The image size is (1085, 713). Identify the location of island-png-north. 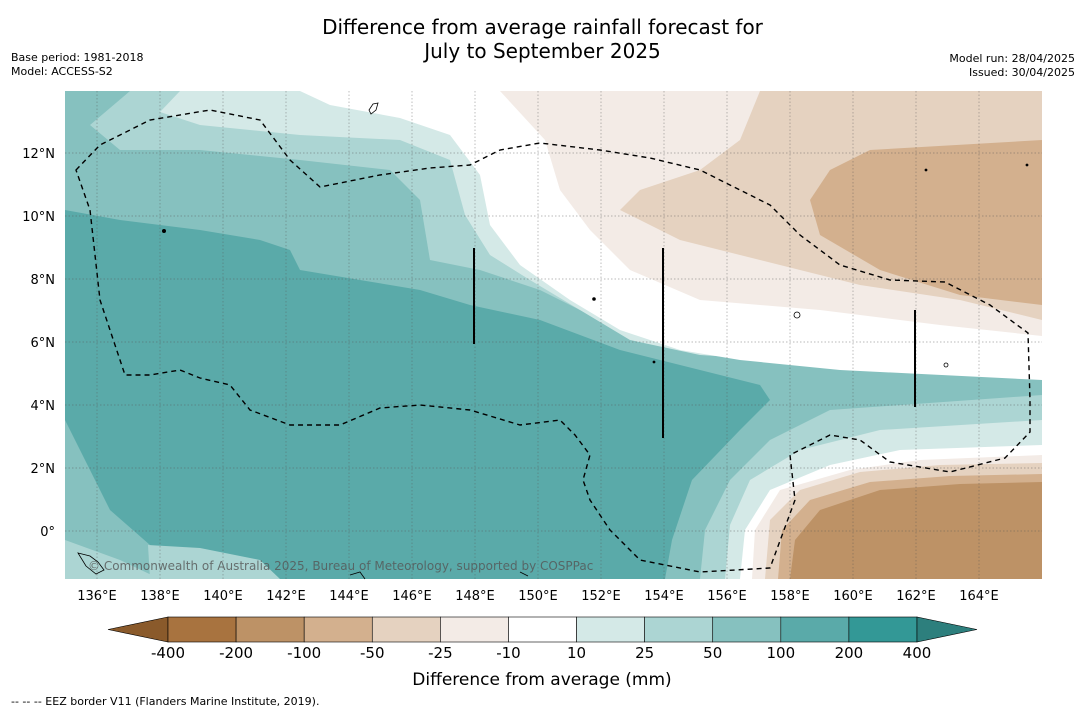
(91, 563).